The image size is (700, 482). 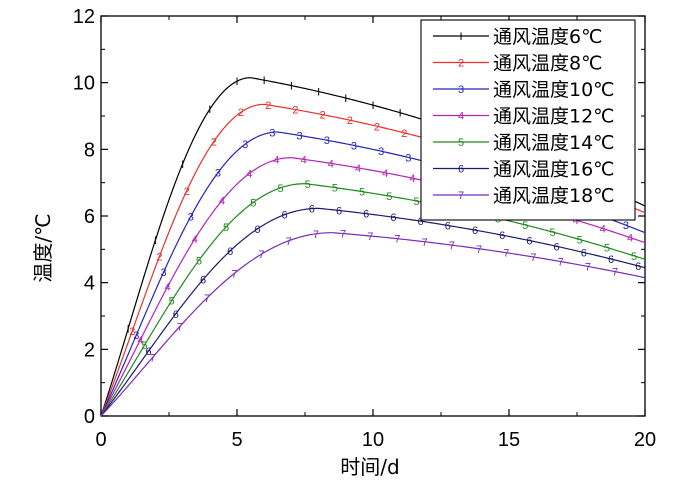 I want to click on legend-label: 通风温度12℃, so click(x=554, y=117).